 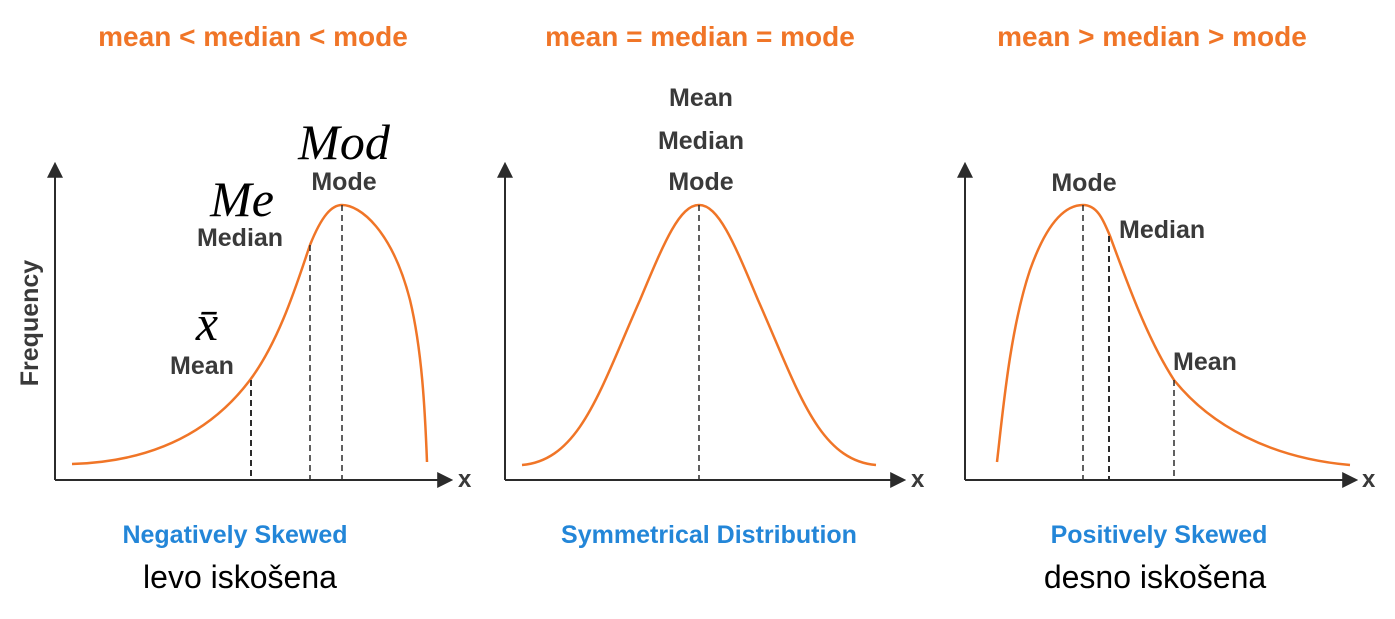 What do you see at coordinates (700, 36) in the screenshot?
I see `relation-text: mean = median = mode` at bounding box center [700, 36].